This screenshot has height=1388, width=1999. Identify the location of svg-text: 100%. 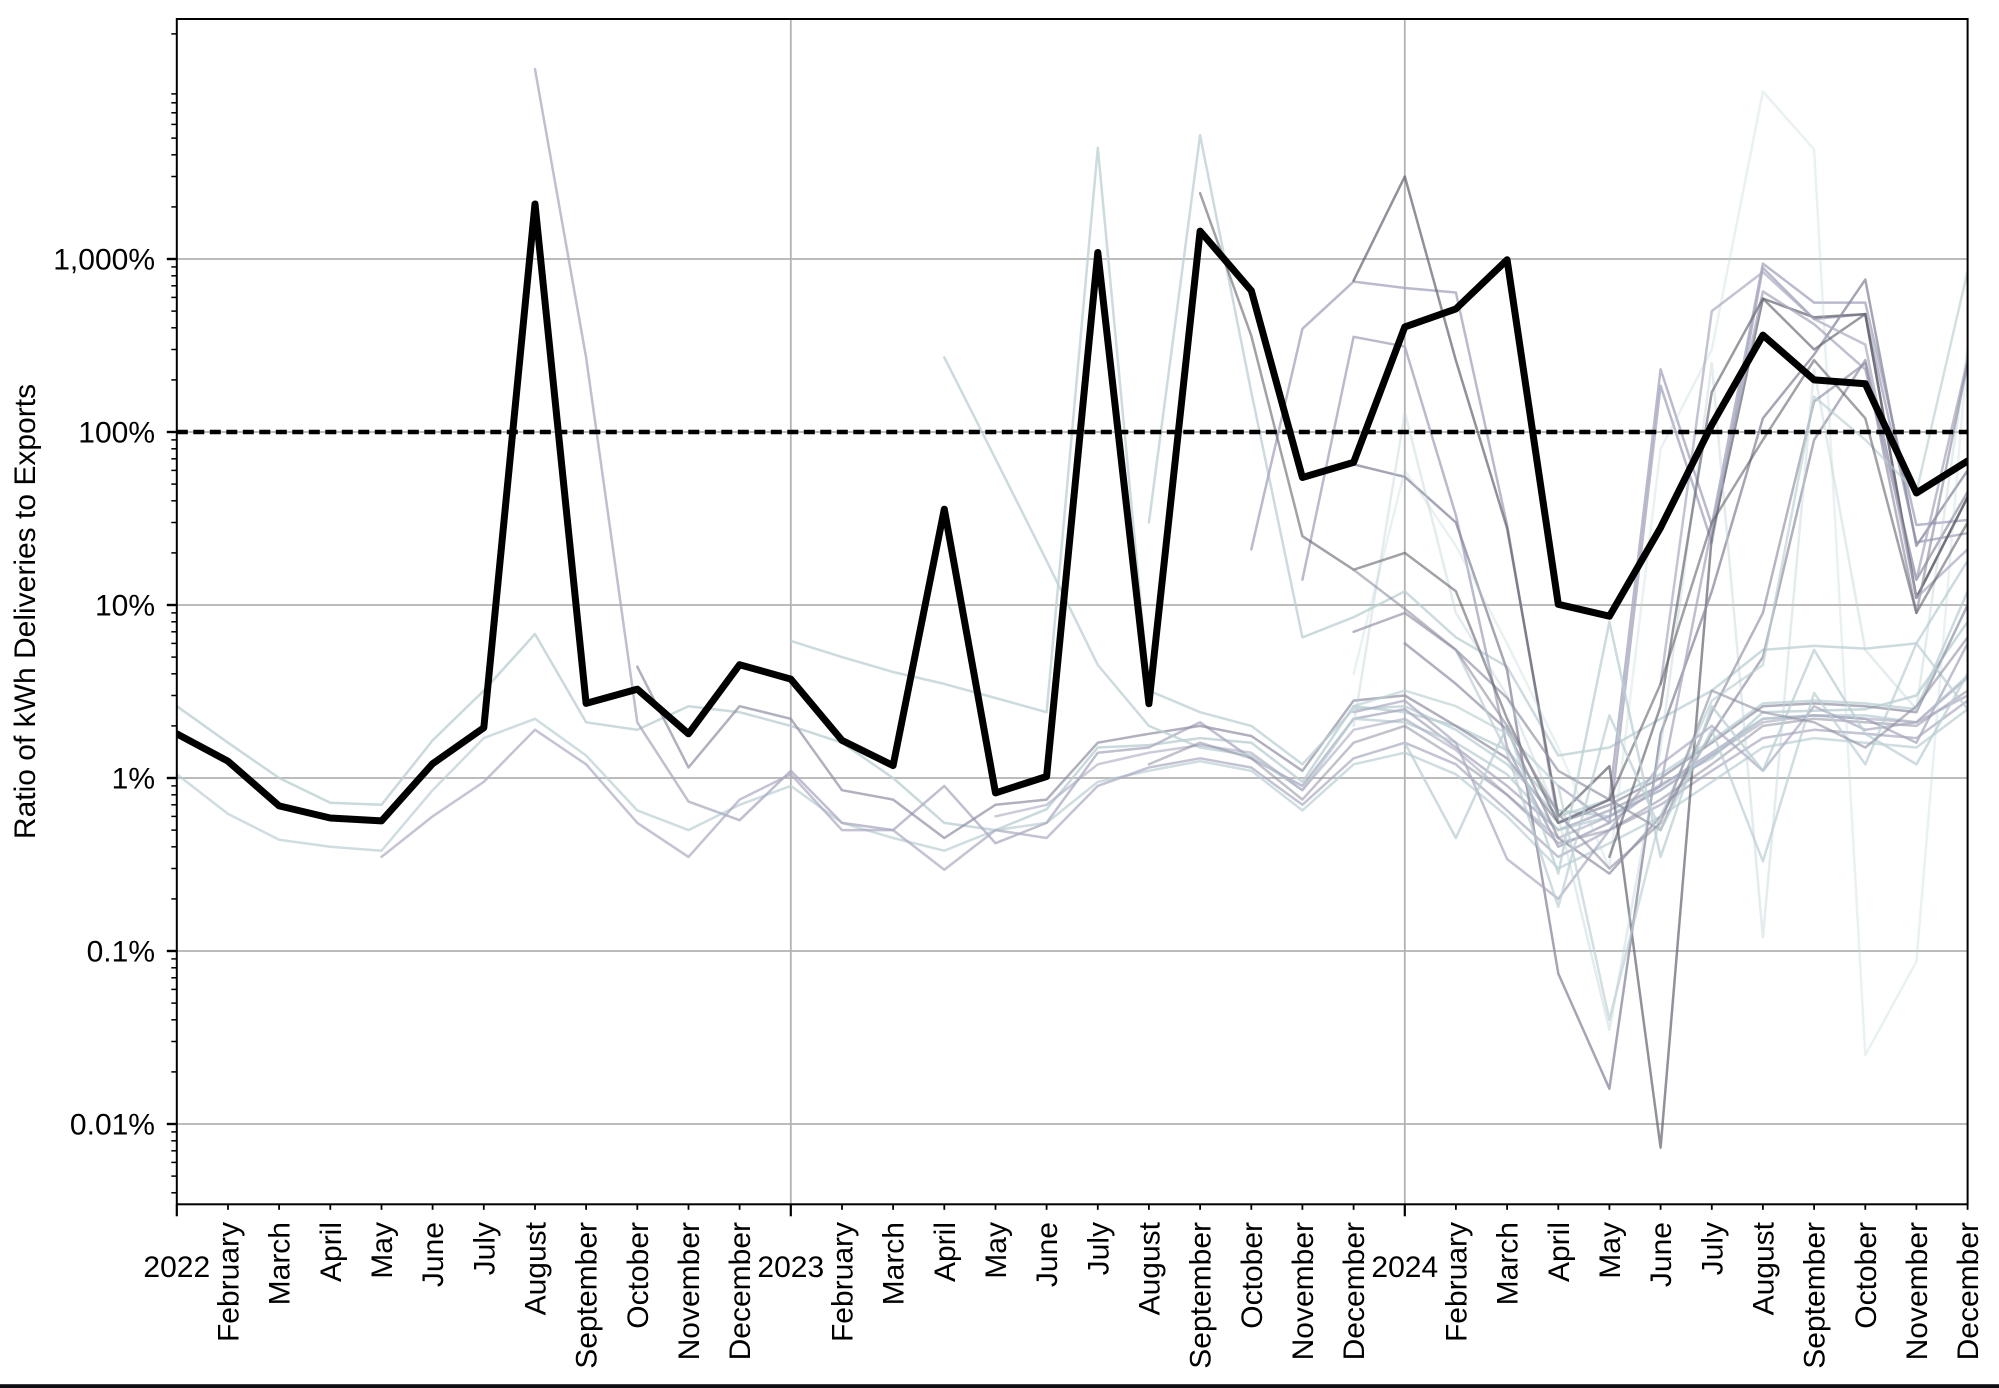
(116, 433).